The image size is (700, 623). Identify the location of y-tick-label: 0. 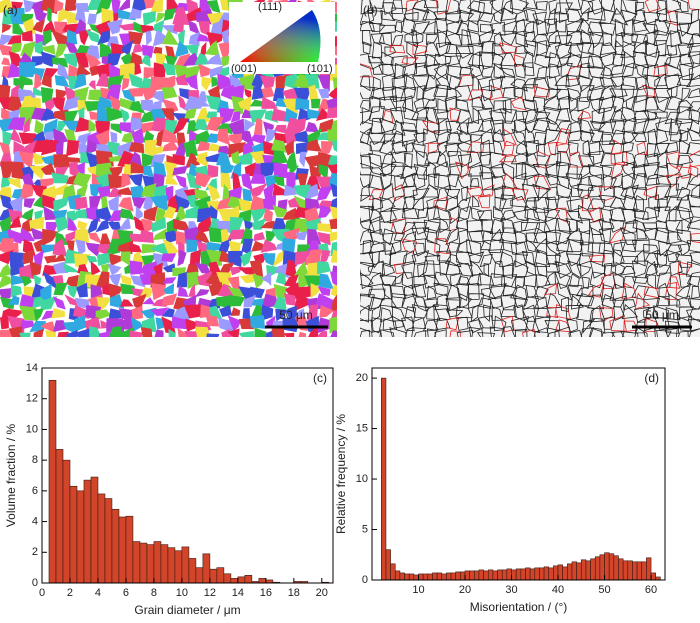
(365, 580).